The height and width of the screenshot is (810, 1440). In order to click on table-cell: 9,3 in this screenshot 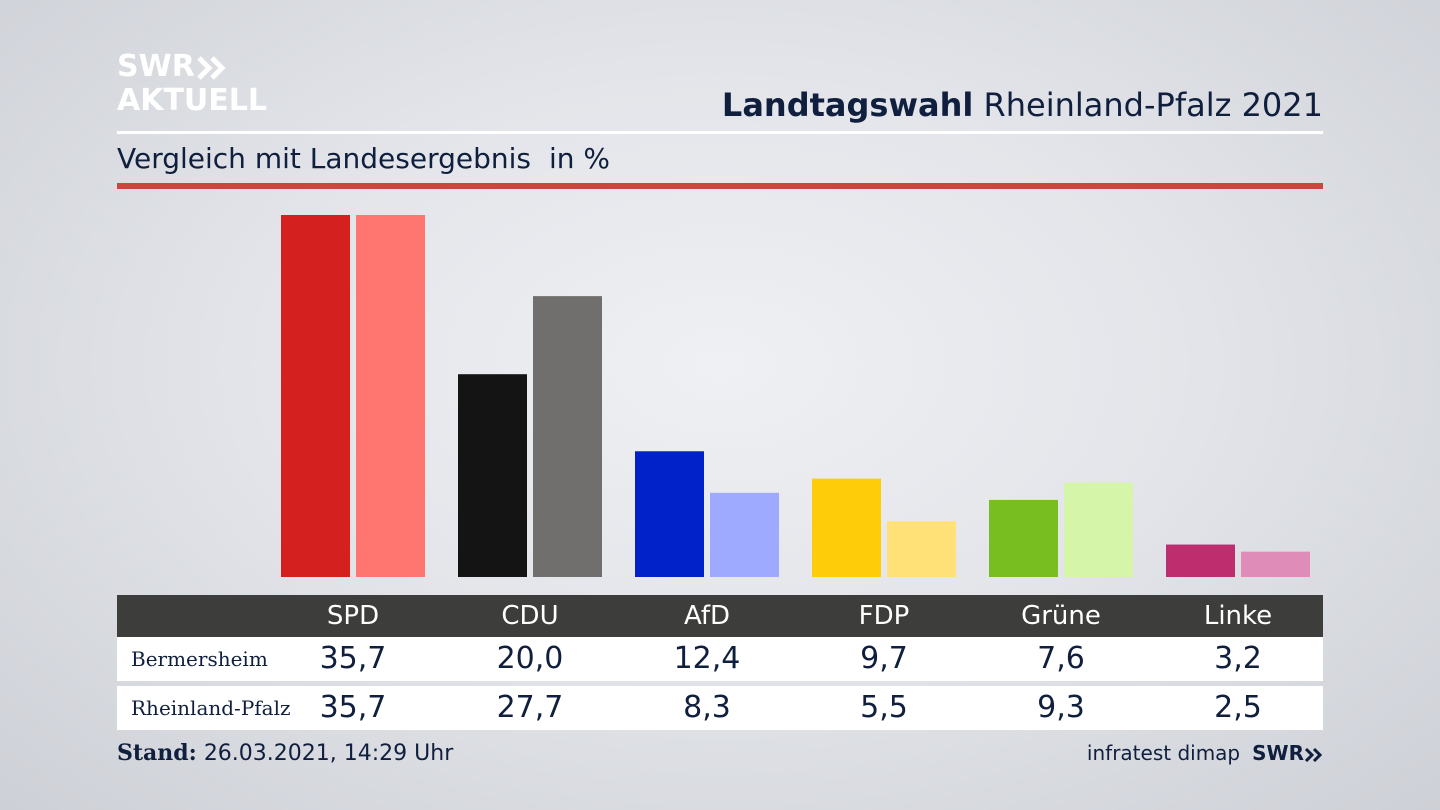, I will do `click(1061, 707)`.